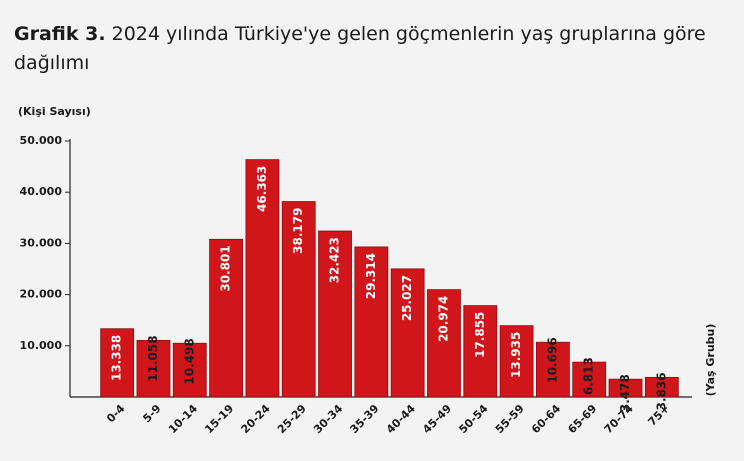  What do you see at coordinates (41, 242) in the screenshot?
I see `y-tick-label: 30.000` at bounding box center [41, 242].